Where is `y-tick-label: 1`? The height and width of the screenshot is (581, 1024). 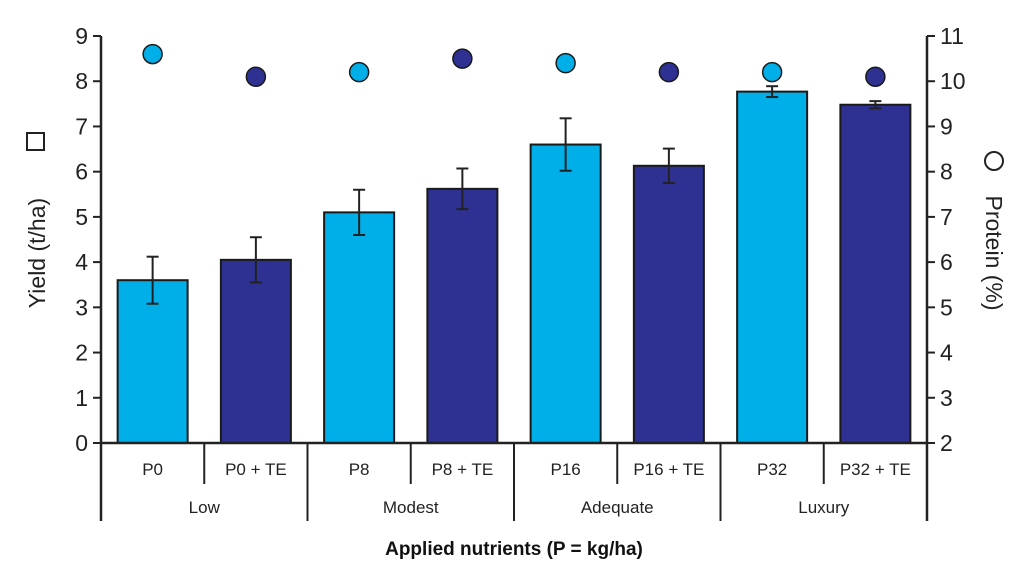
y-tick-label: 1 is located at coordinates (81, 398).